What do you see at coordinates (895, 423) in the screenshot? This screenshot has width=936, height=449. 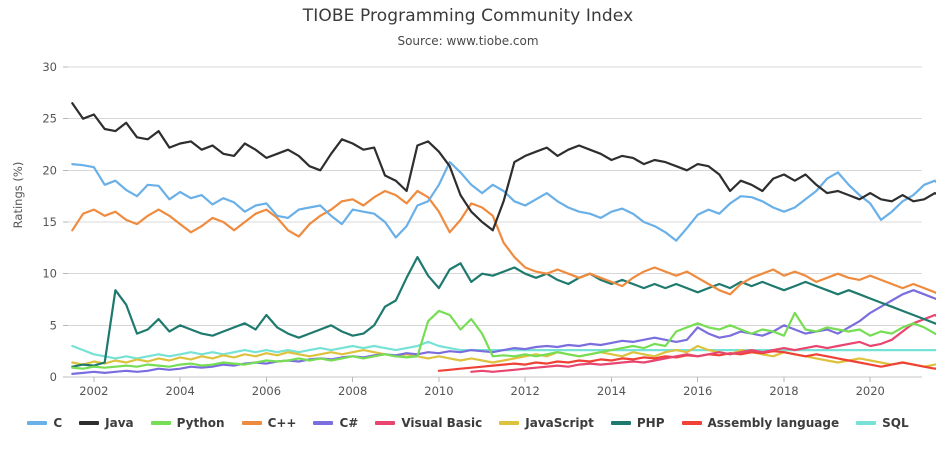 I see `legend-label: SQL` at bounding box center [895, 423].